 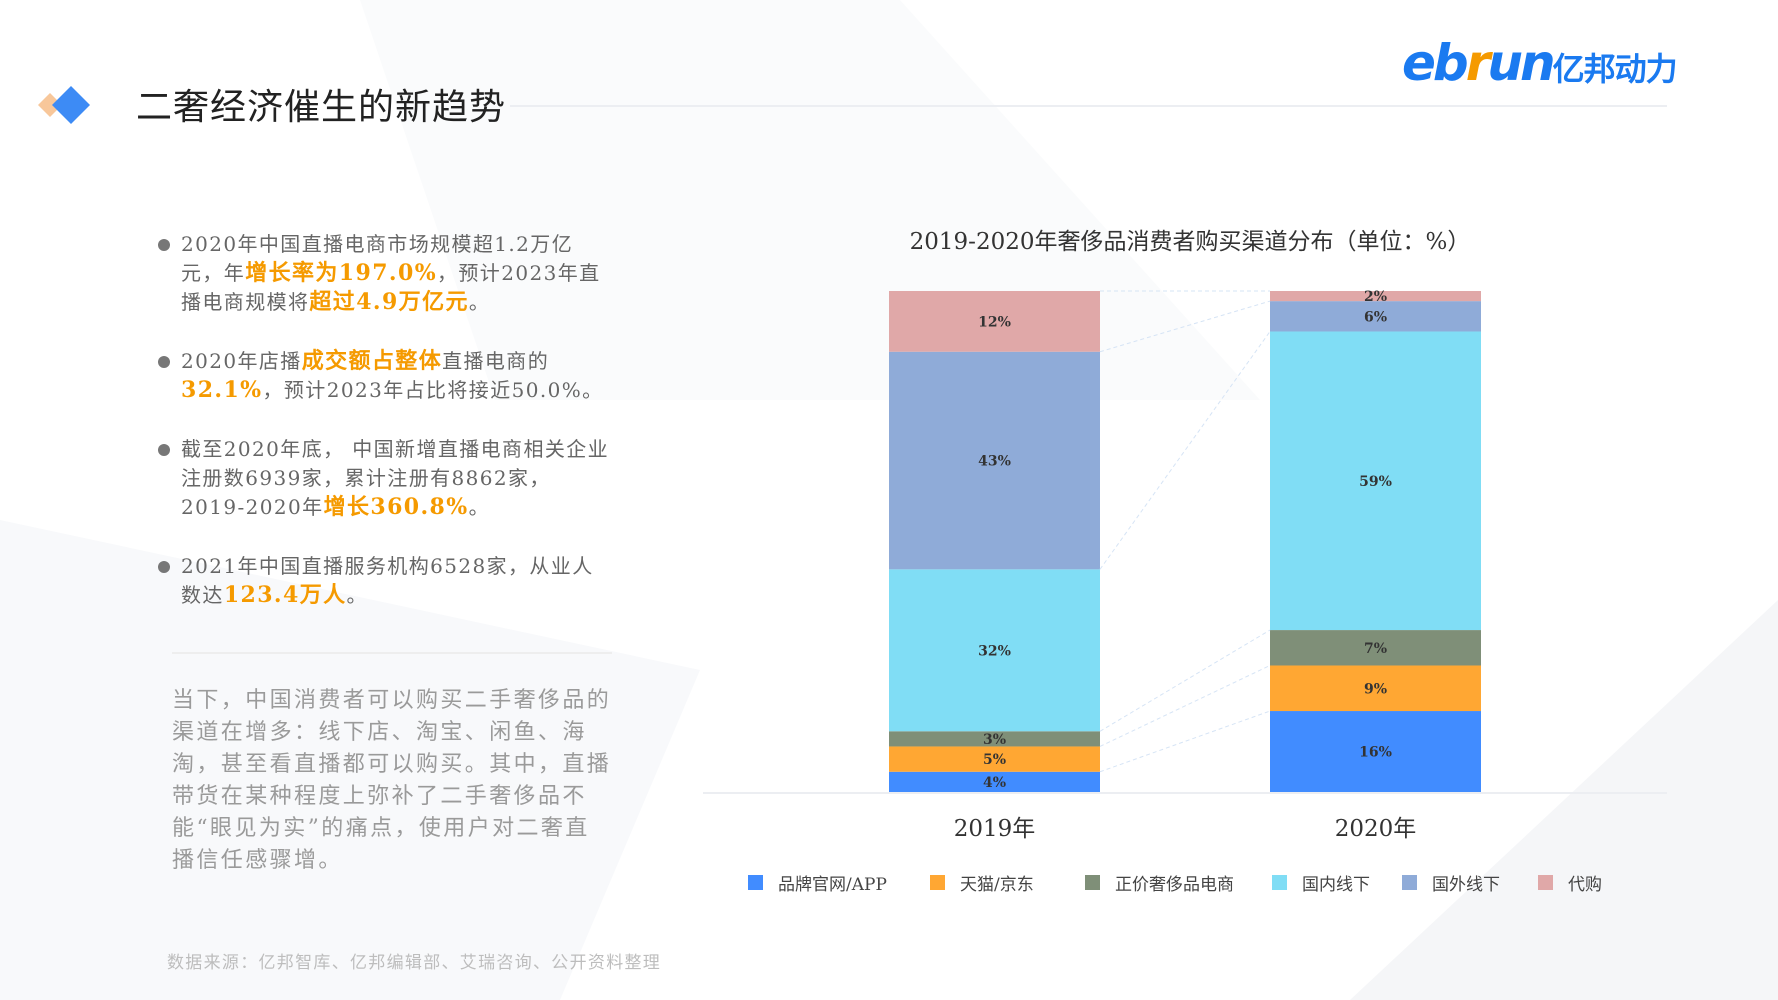 What do you see at coordinates (1174, 885) in the screenshot?
I see `legend-label: 正价奢侈品电商` at bounding box center [1174, 885].